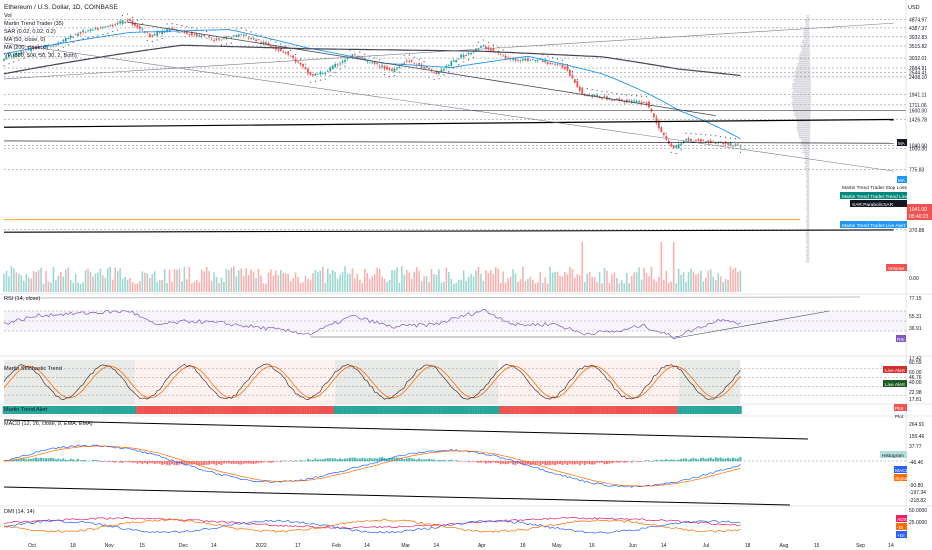 Image resolution: width=932 pixels, height=550 pixels. What do you see at coordinates (69, 382) in the screenshot?
I see `stoch-bull-zone` at bounding box center [69, 382].